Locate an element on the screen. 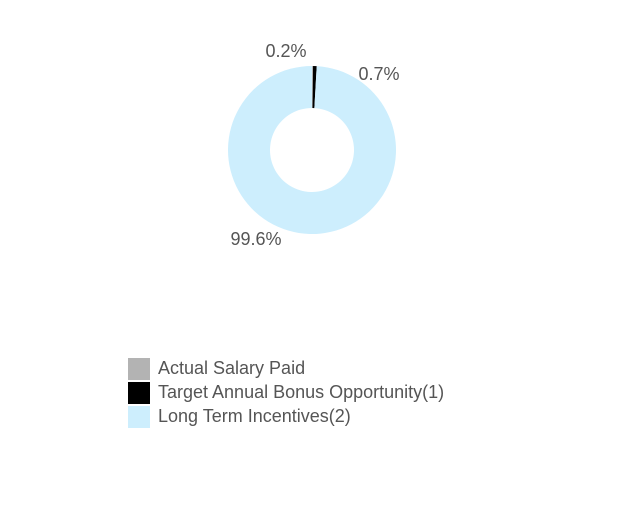  data-label: 0.2% is located at coordinates (285, 51).